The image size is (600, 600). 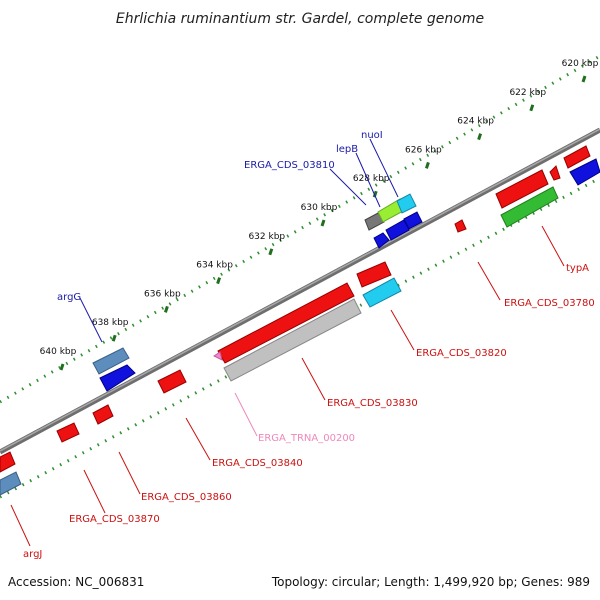 I want to click on gene-ERGA_TRNA_00200-feature, so click(x=218, y=356).